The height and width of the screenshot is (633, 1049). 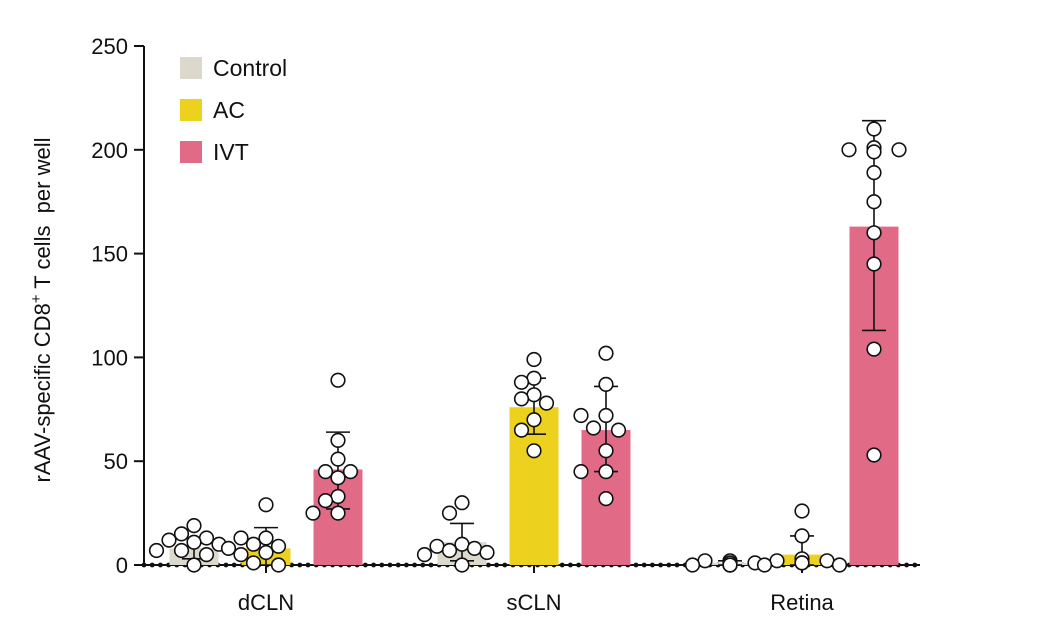 What do you see at coordinates (122, 565) in the screenshot?
I see `y-tick-label: 0` at bounding box center [122, 565].